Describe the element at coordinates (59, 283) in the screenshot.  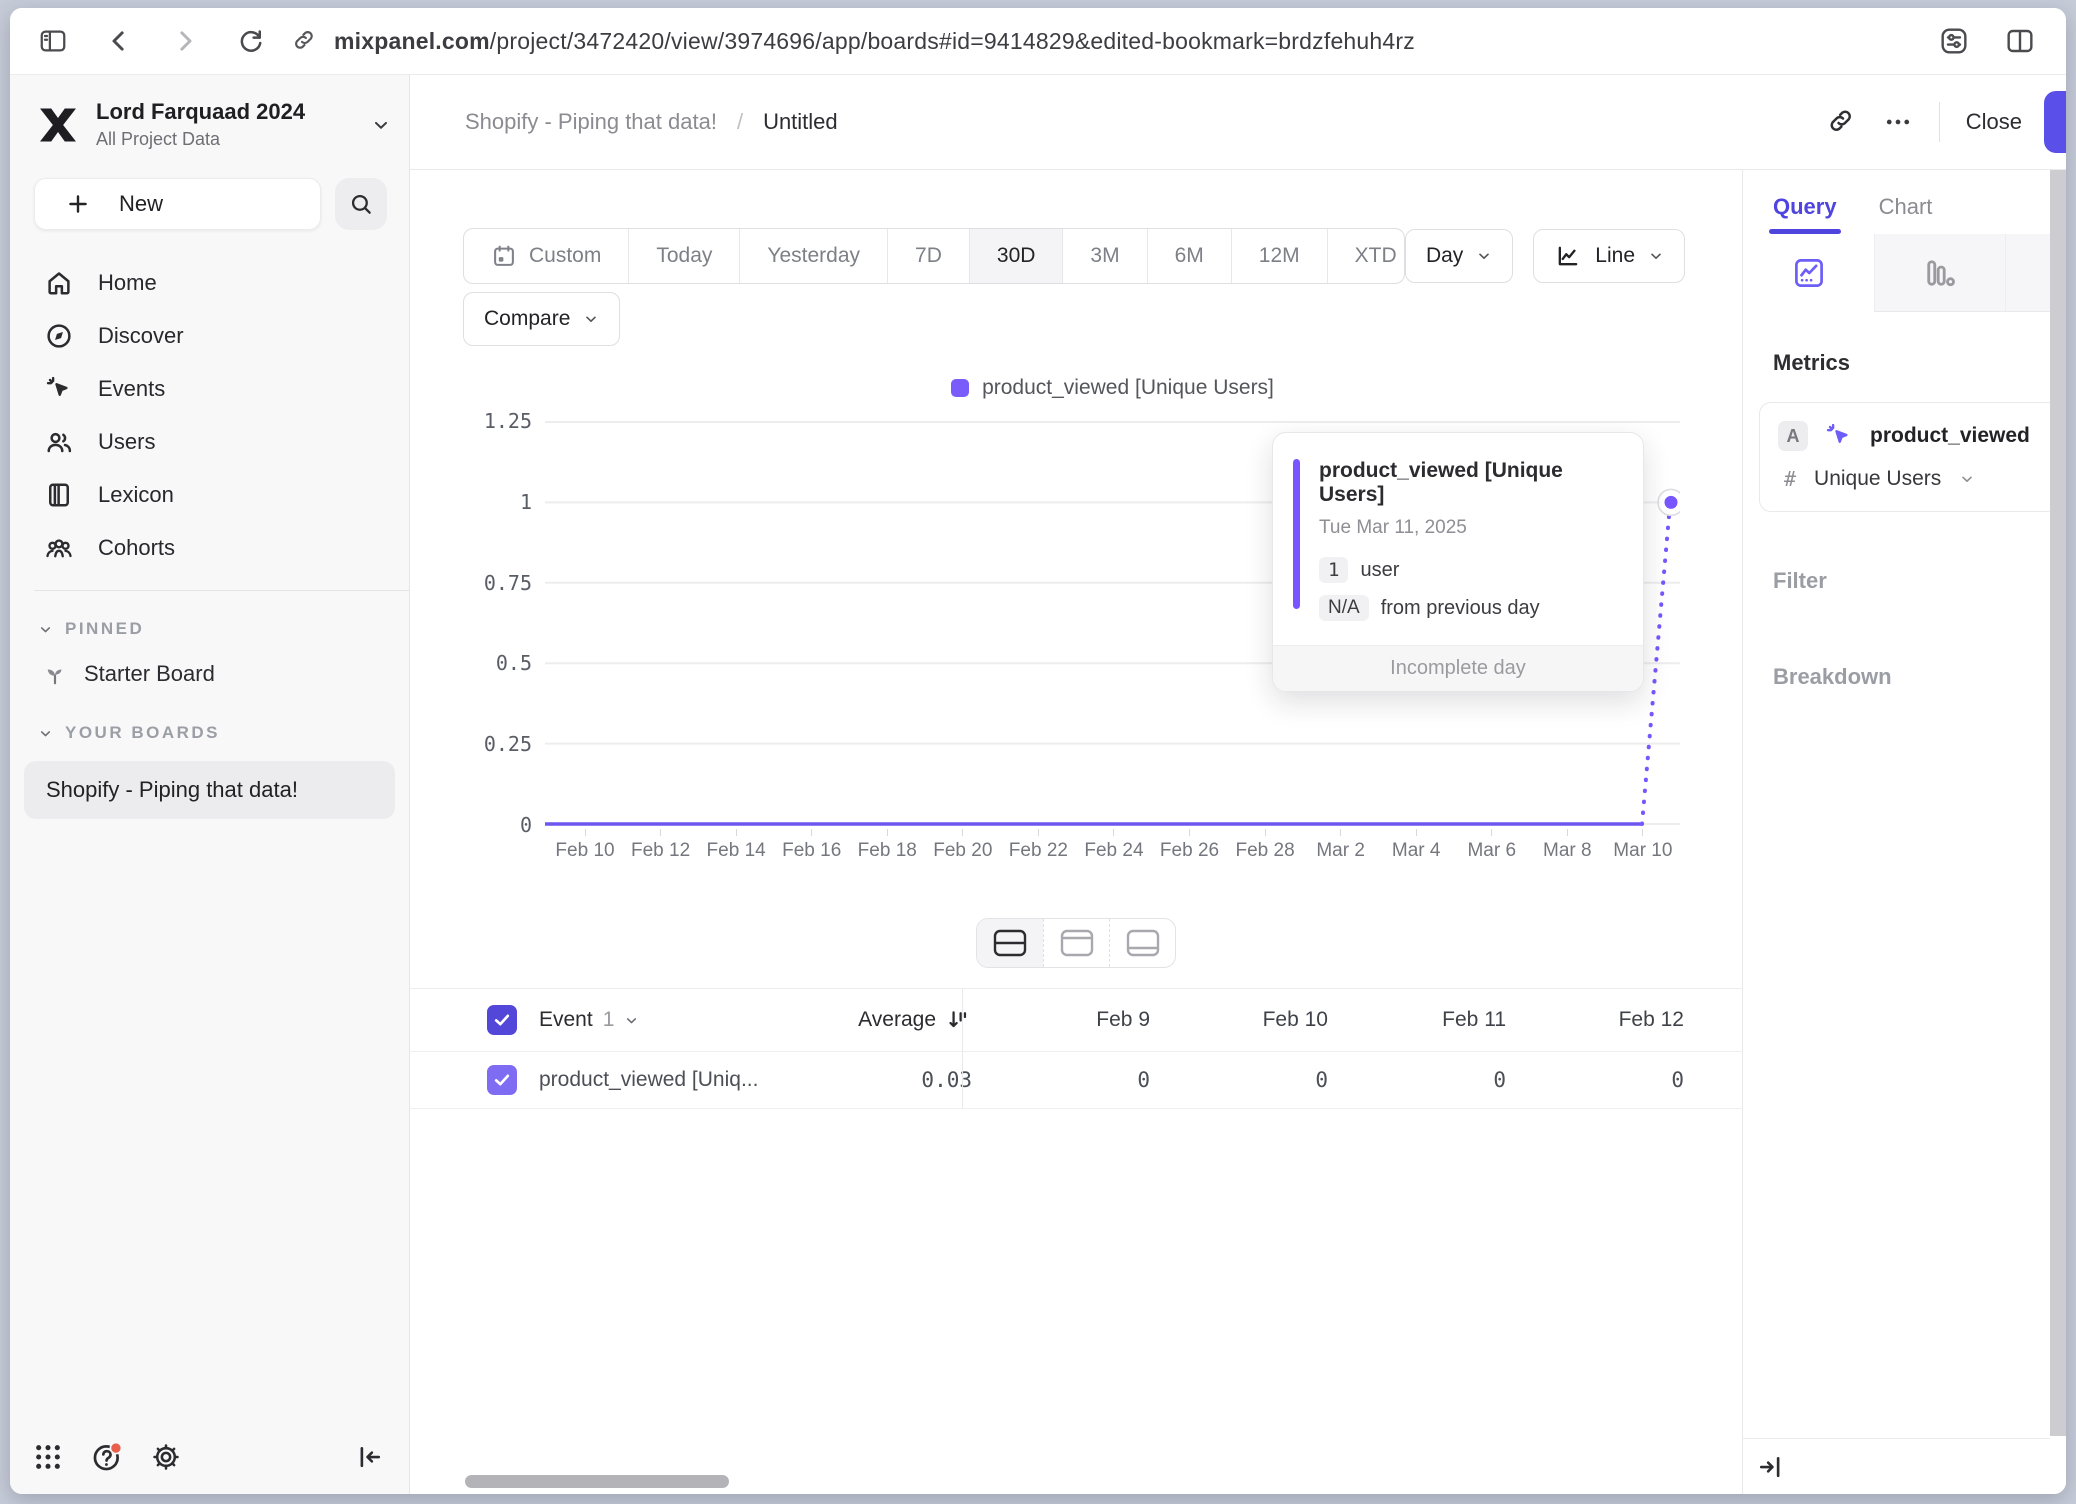
I see `home-icon` at that location.